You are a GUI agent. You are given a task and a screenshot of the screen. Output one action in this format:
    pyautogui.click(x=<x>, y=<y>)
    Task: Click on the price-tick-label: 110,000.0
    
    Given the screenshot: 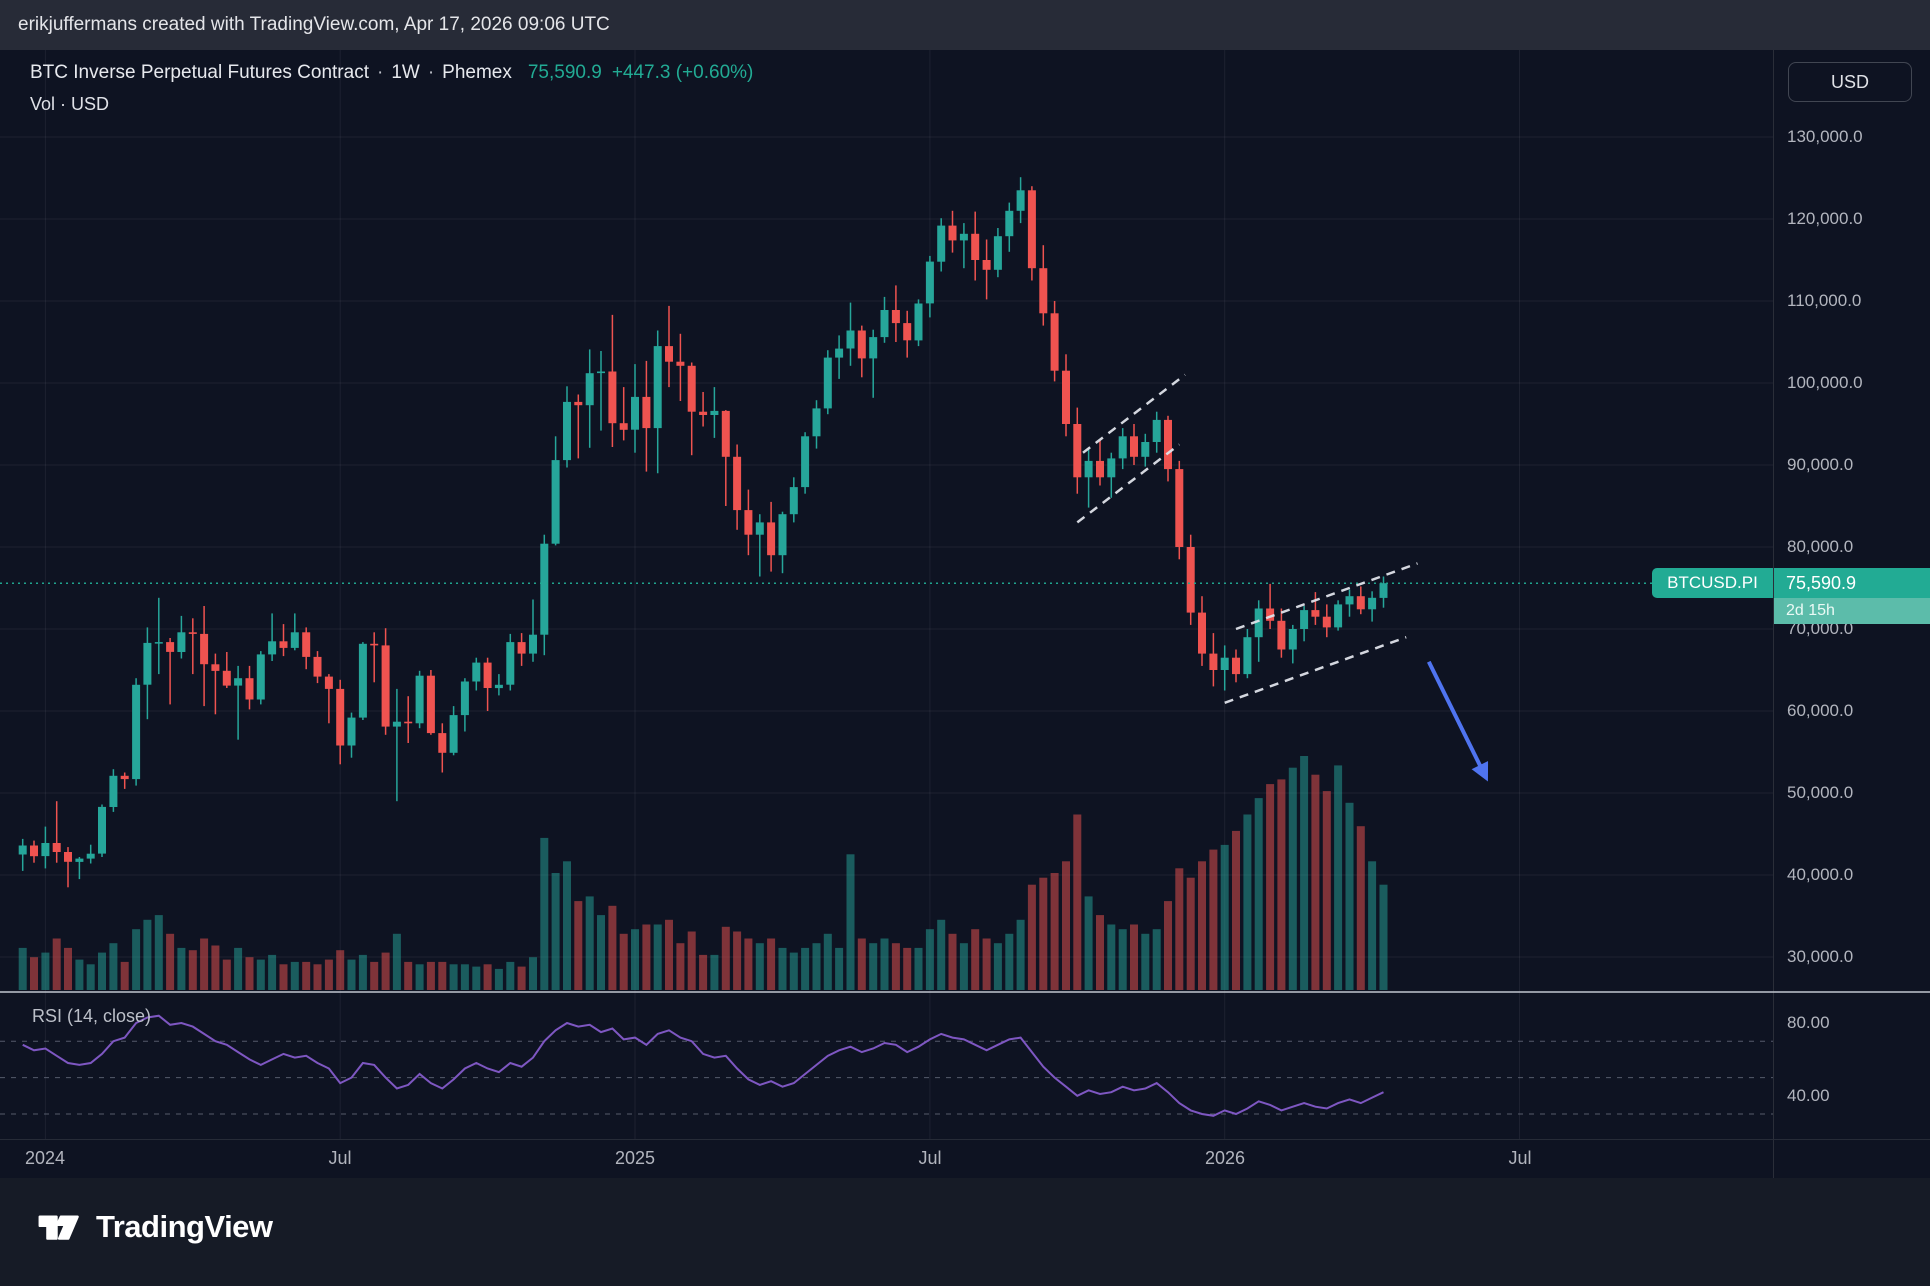 What is the action you would take?
    pyautogui.click(x=1824, y=300)
    